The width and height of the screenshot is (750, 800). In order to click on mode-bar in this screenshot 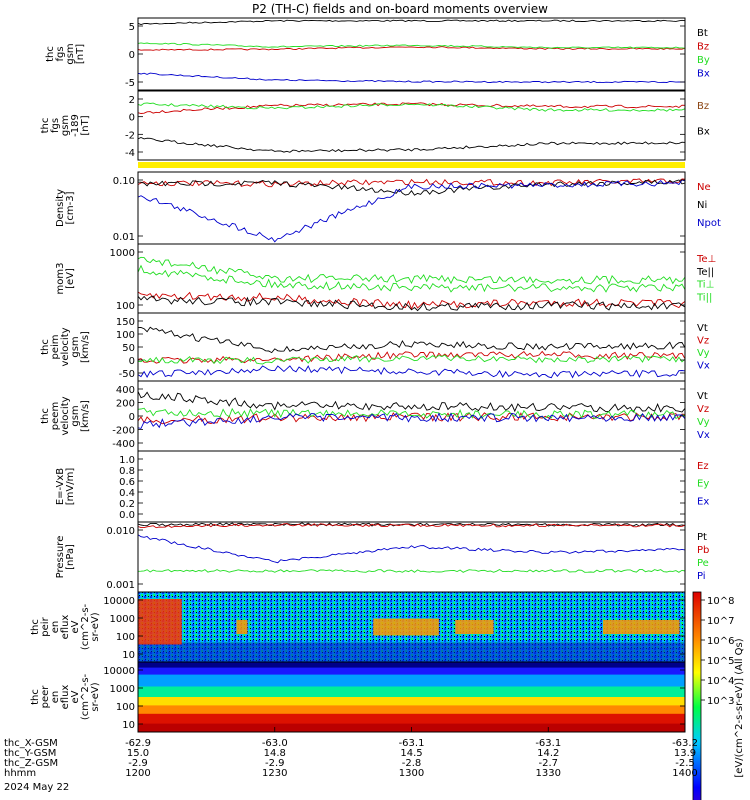, I will do `click(411, 165)`.